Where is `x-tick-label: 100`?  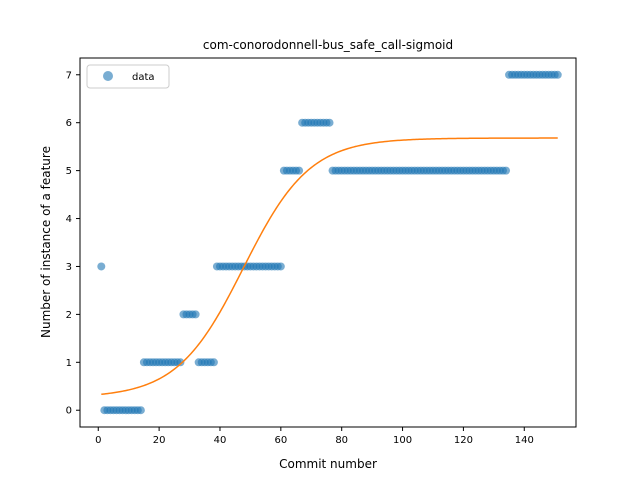 x-tick-label: 100 is located at coordinates (402, 440).